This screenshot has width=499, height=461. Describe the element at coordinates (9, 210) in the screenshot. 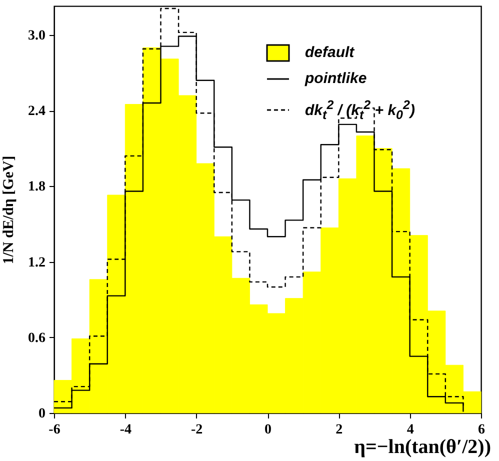

I see `y-axis-title: 1/N dE/dη [GeV]` at that location.